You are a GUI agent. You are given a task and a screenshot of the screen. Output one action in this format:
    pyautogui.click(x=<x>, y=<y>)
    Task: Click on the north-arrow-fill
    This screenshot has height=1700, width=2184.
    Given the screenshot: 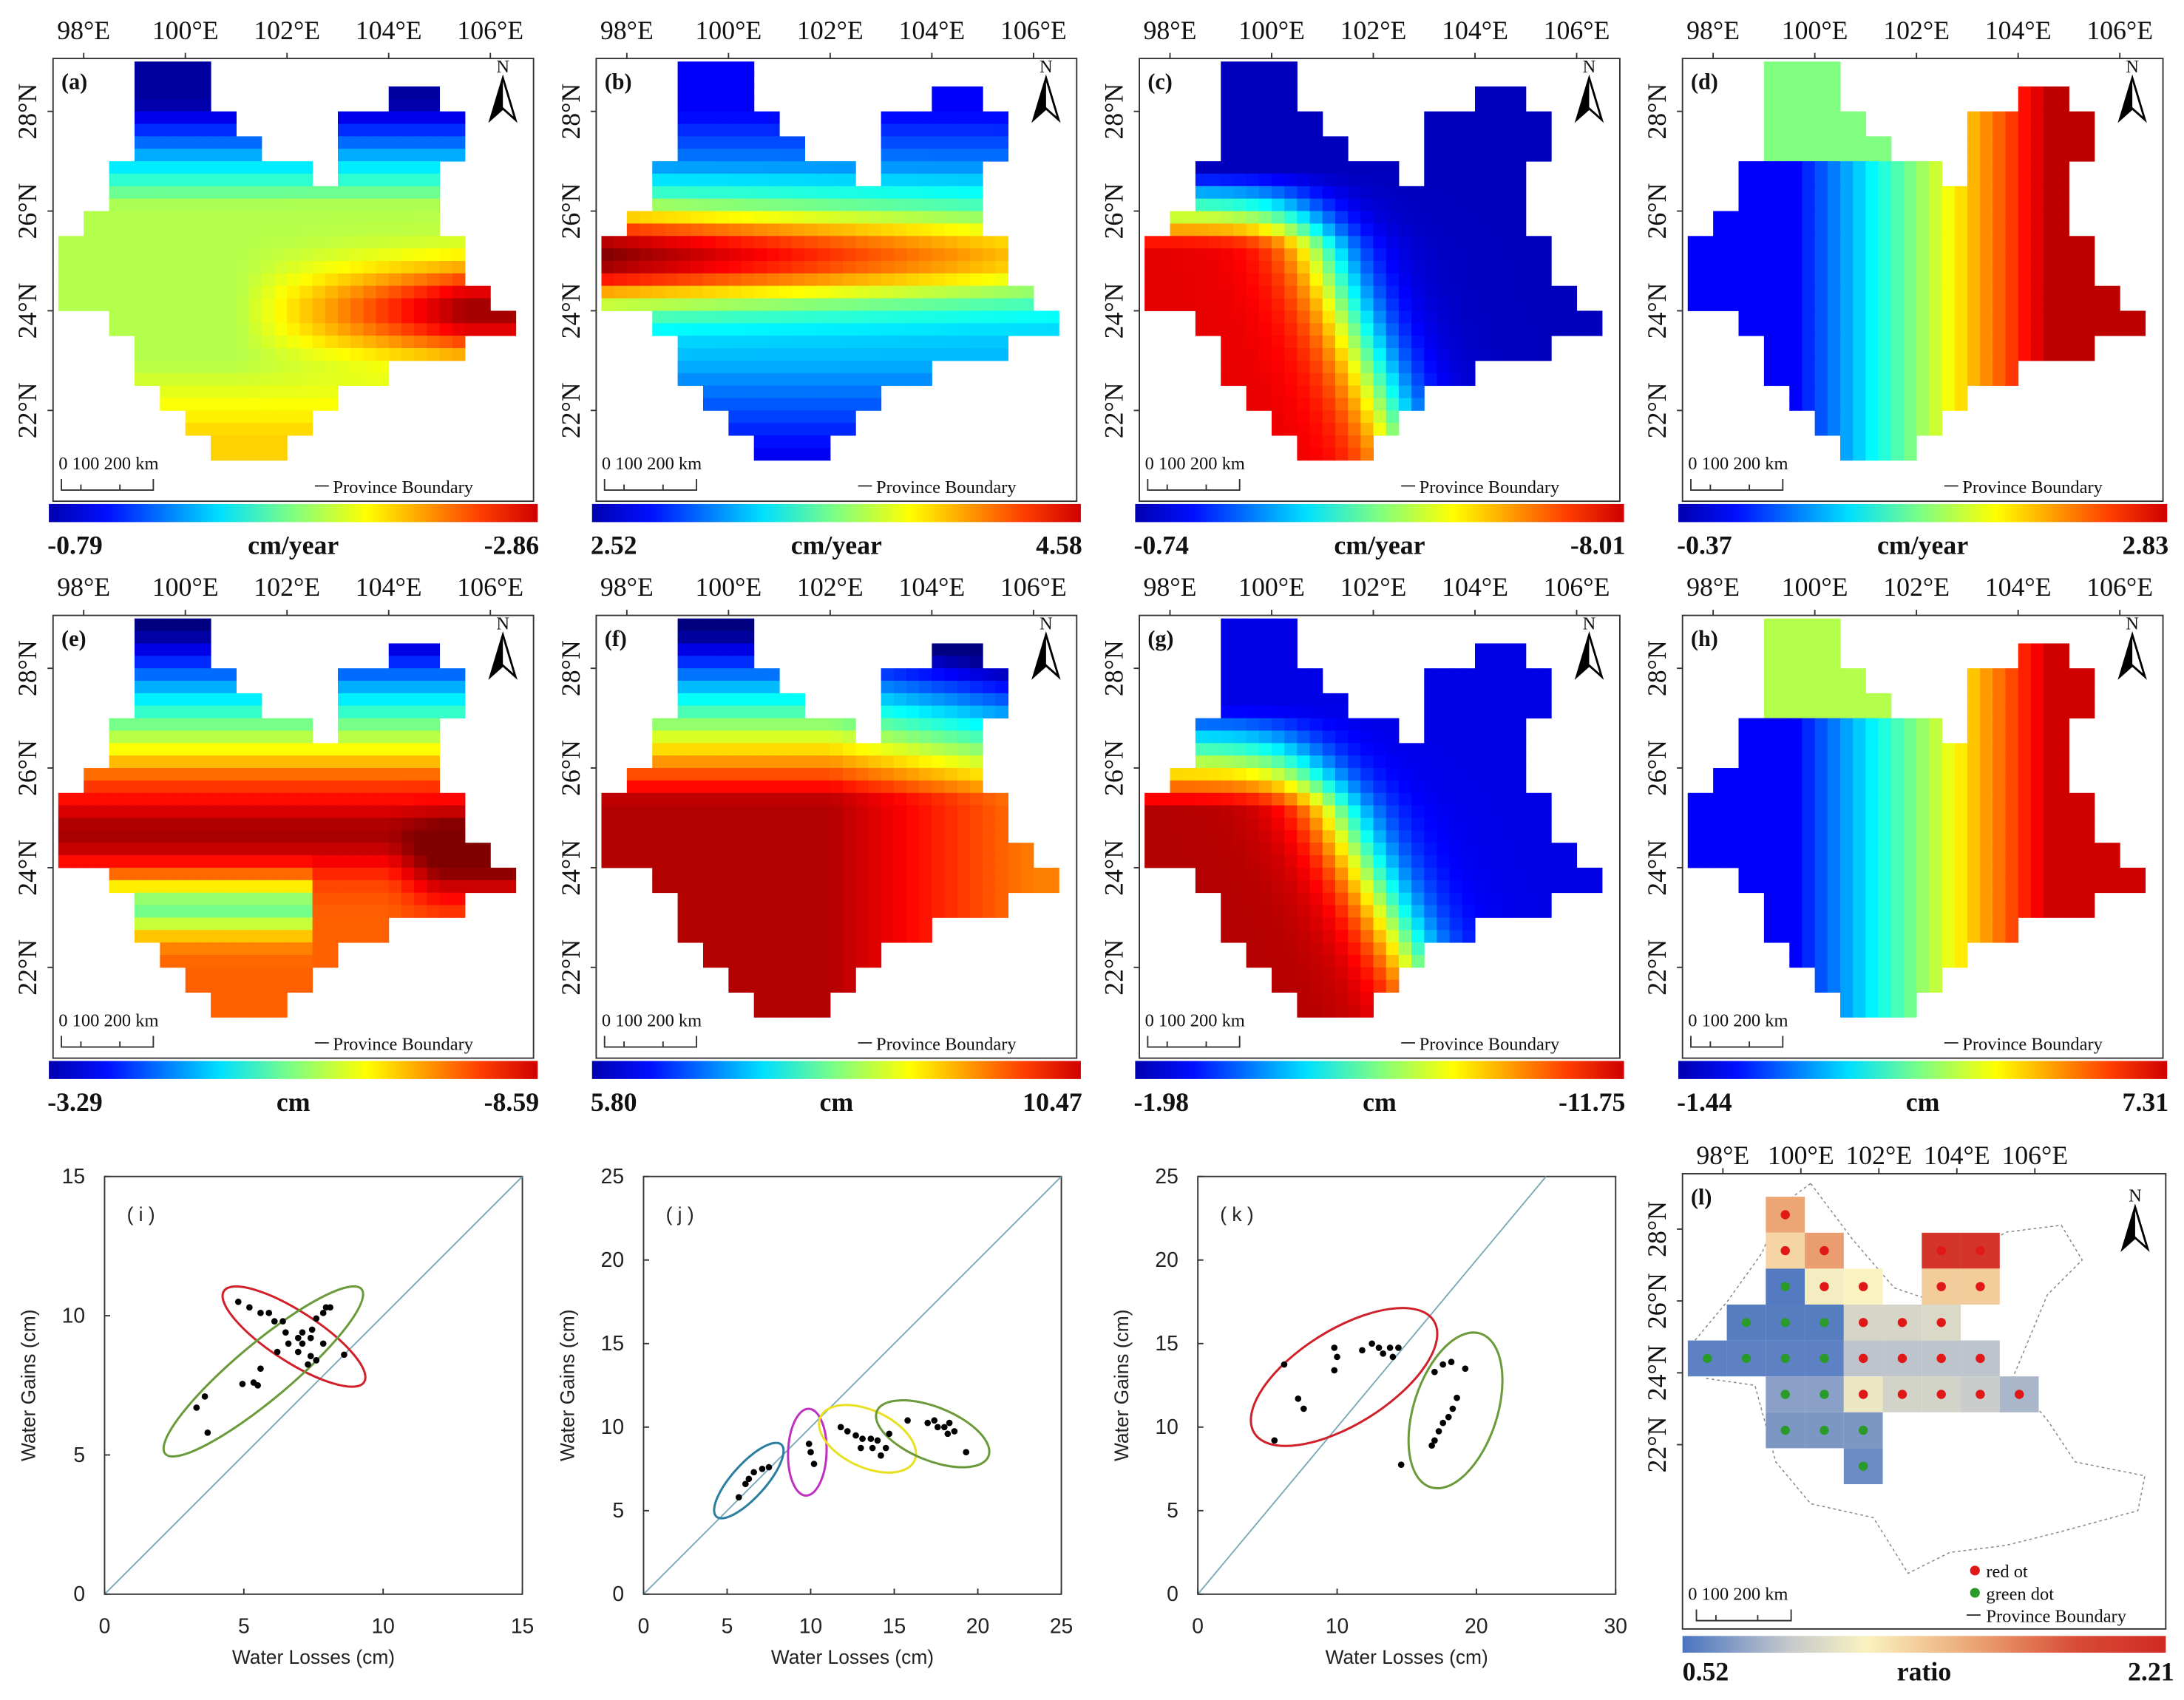 What is the action you would take?
    pyautogui.click(x=1583, y=655)
    